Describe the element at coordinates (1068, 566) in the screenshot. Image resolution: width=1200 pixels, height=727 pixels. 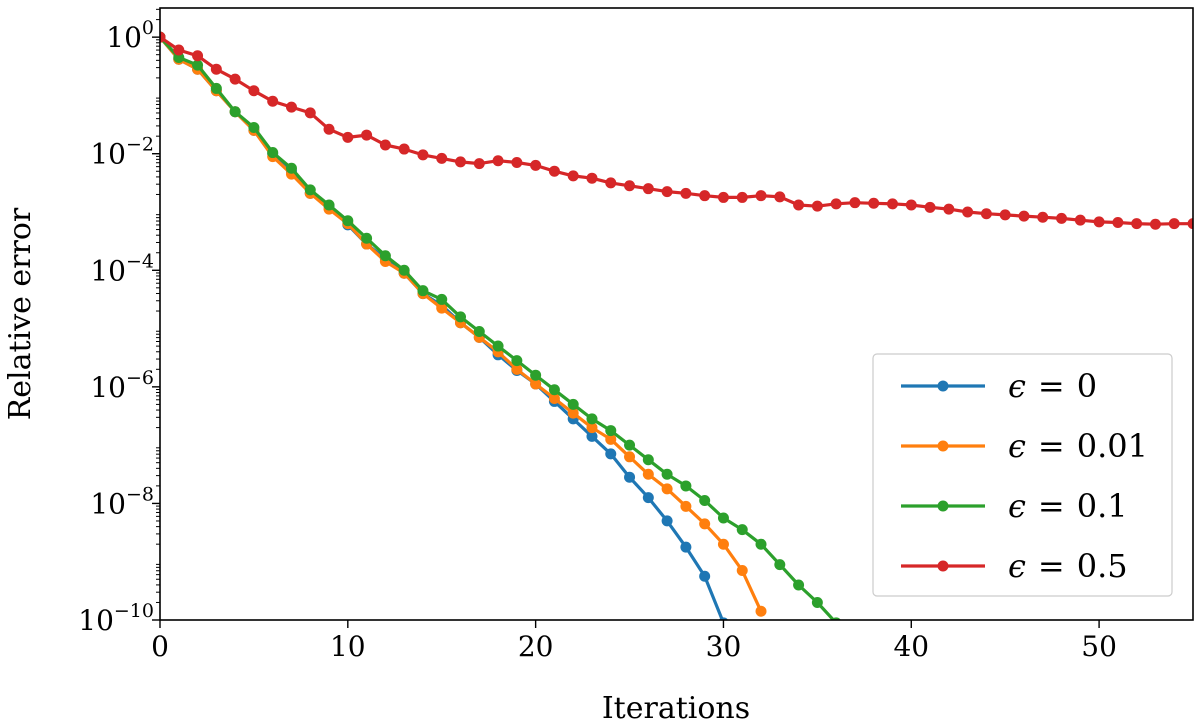
I see `legend-label: ϵ = 0.5` at that location.